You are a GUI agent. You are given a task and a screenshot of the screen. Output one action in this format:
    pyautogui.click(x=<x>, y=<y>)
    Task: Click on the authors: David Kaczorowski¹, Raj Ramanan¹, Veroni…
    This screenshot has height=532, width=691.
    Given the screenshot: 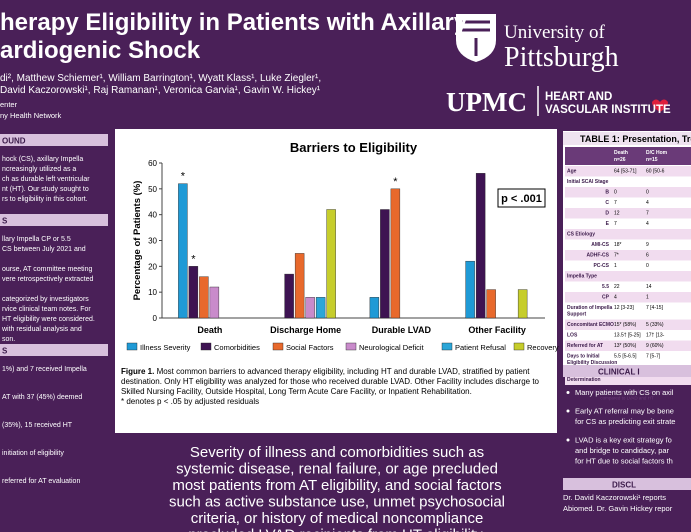 What is the action you would take?
    pyautogui.click(x=160, y=90)
    